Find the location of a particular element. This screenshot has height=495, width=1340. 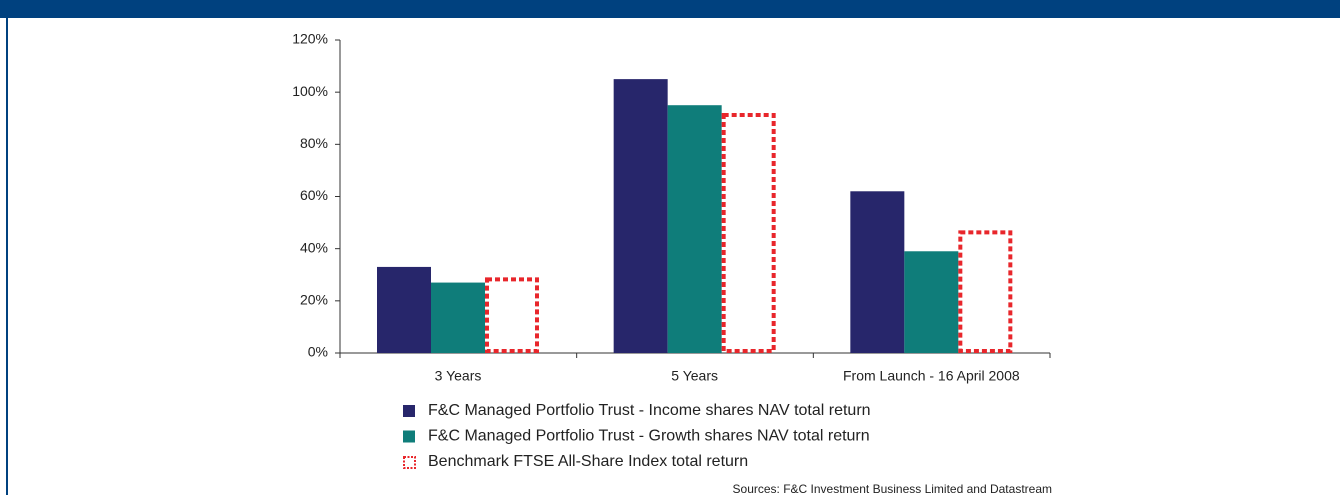

x-tick-label: 5 Years is located at coordinates (694, 376).